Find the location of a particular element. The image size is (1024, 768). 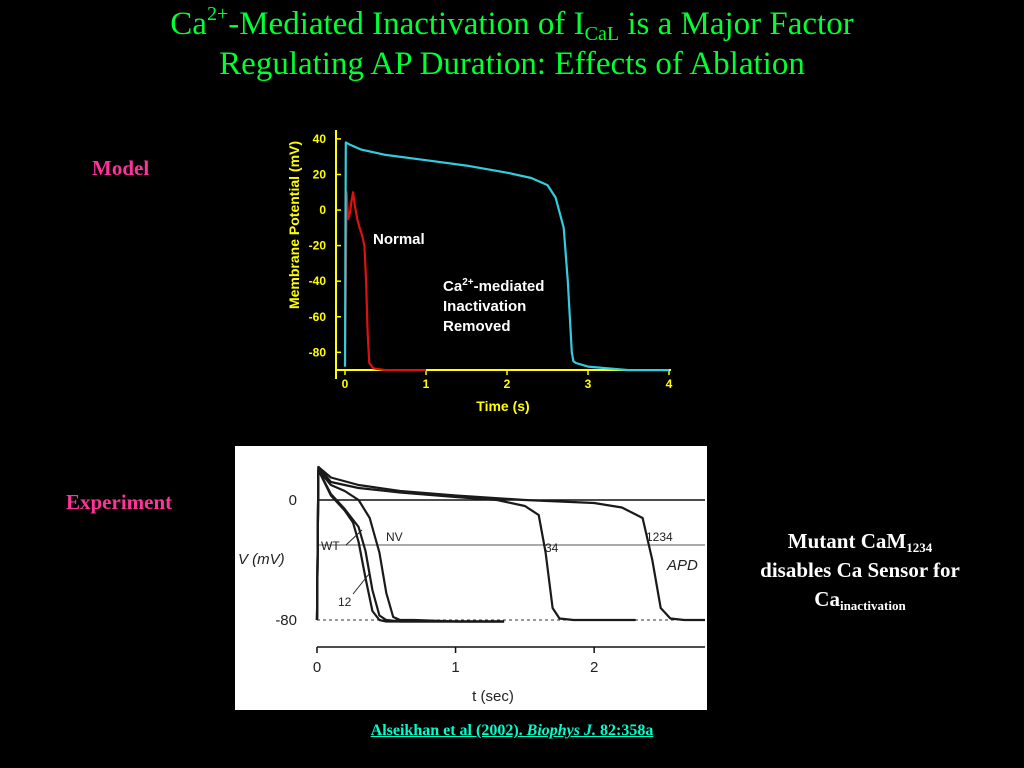

model-y-tick-label: -60 is located at coordinates (318, 317).